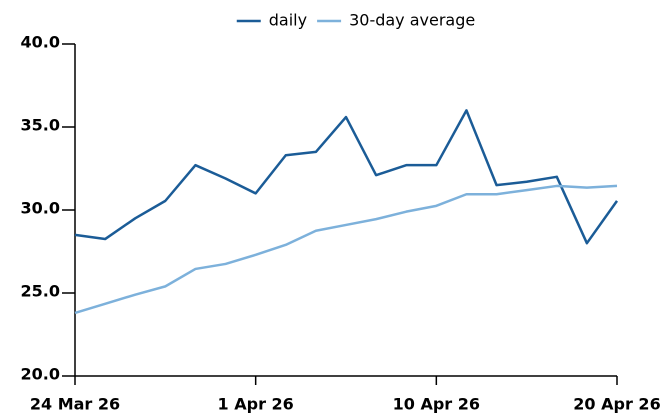 This screenshot has width=668, height=418. What do you see at coordinates (40, 374) in the screenshot?
I see `y-tick-label: 20.0` at bounding box center [40, 374].